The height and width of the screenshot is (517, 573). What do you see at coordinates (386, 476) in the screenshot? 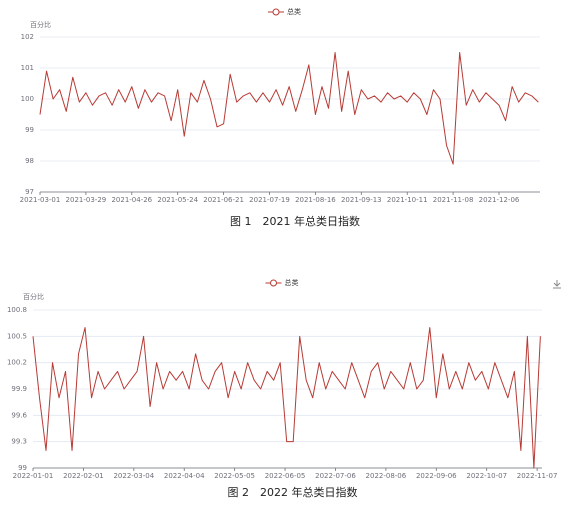
I see `x-tick-label: 2022-08-06` at bounding box center [386, 476].